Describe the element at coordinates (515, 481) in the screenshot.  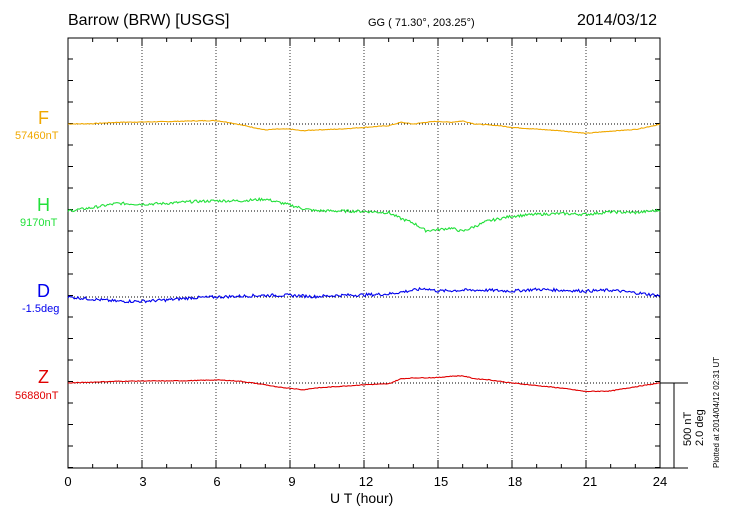
I see `x-tick-label: 18` at that location.